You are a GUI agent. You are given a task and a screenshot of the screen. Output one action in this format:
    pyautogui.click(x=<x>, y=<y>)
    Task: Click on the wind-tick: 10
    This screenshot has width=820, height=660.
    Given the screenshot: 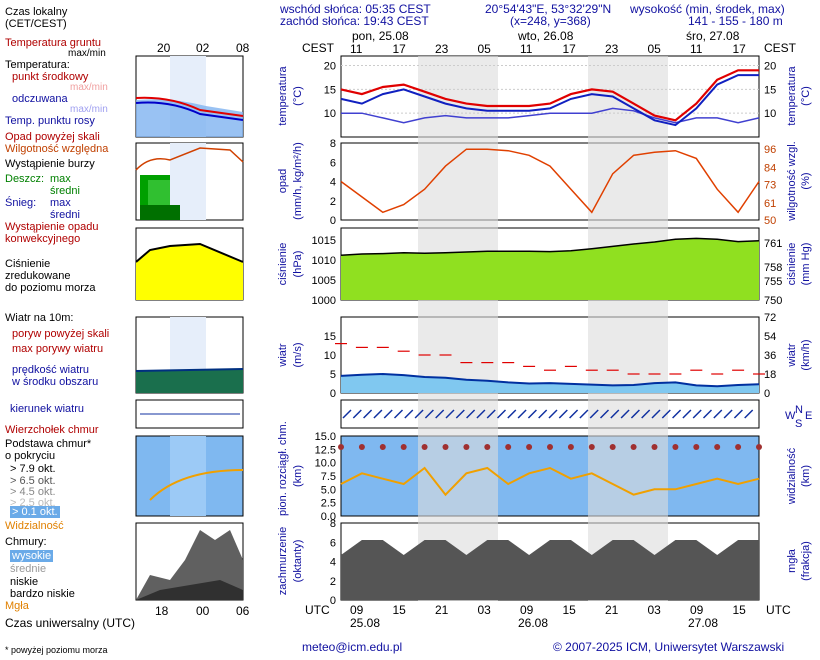 What is the action you would take?
    pyautogui.click(x=330, y=356)
    